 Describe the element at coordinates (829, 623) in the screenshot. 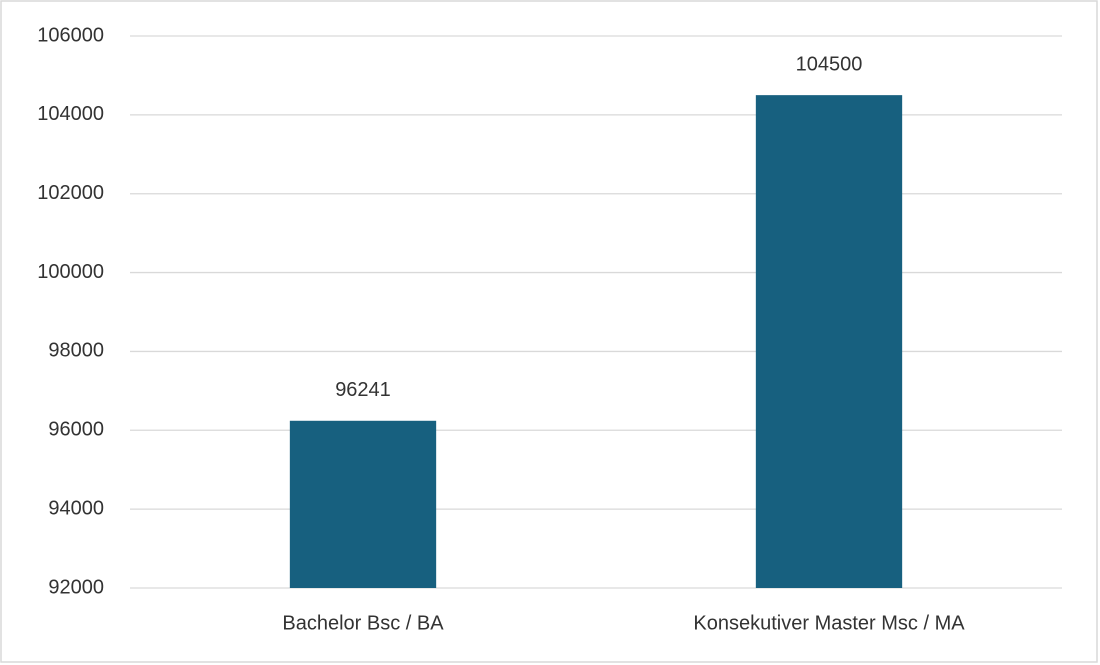

I see `x-tick-label: Konsekutiver Master Msc / MA` at that location.